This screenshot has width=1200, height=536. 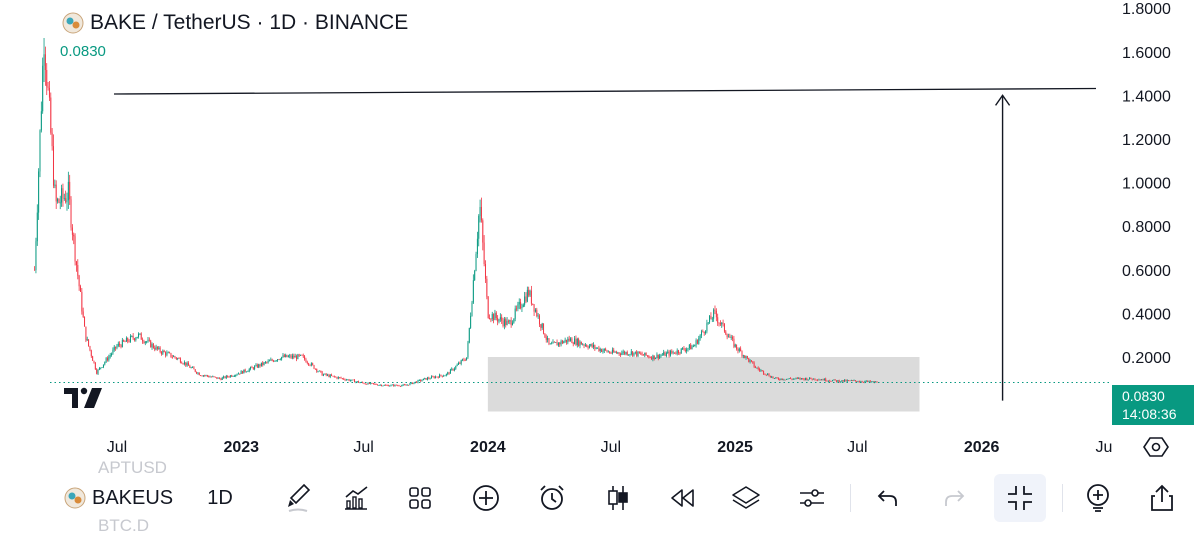 What do you see at coordinates (356, 498) in the screenshot?
I see `indicators-button` at bounding box center [356, 498].